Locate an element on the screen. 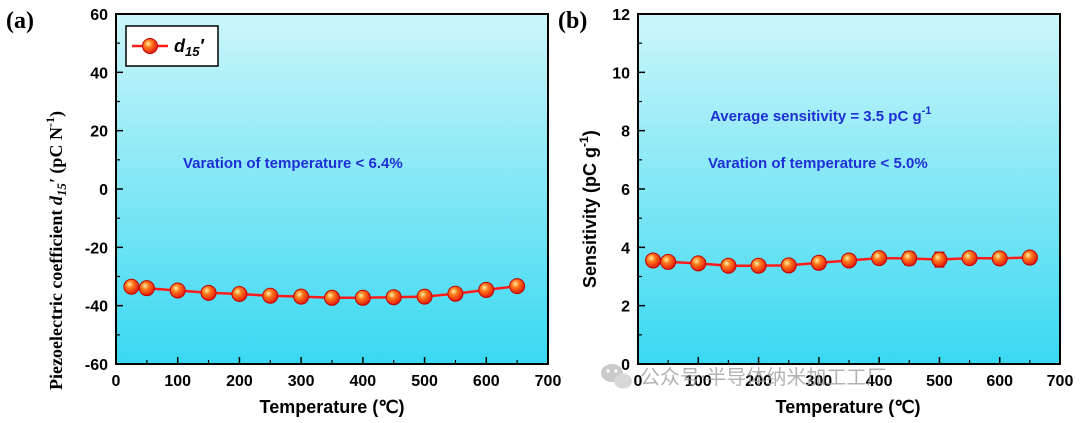  panel-label-b: (b) is located at coordinates (572, 21).